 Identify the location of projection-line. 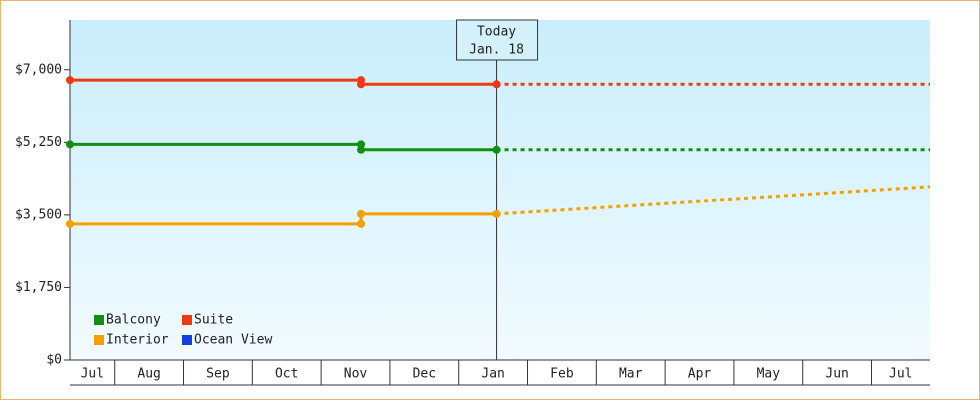
(713, 200).